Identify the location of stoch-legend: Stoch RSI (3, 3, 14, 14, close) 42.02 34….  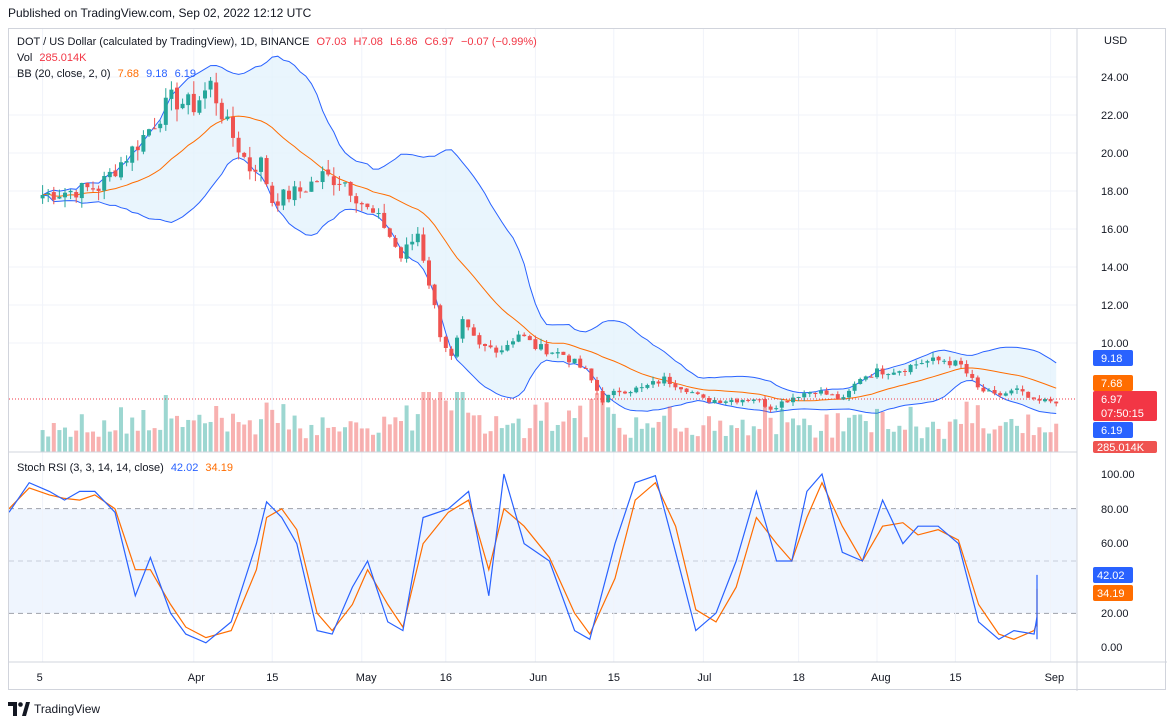
(127, 468).